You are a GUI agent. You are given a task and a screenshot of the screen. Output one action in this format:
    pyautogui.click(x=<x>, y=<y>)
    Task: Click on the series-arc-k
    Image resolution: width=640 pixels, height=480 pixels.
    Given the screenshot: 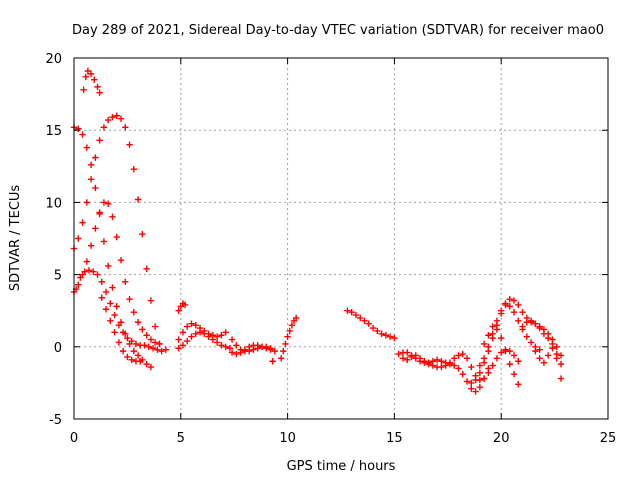 What is the action you would take?
    pyautogui.click(x=251, y=350)
    